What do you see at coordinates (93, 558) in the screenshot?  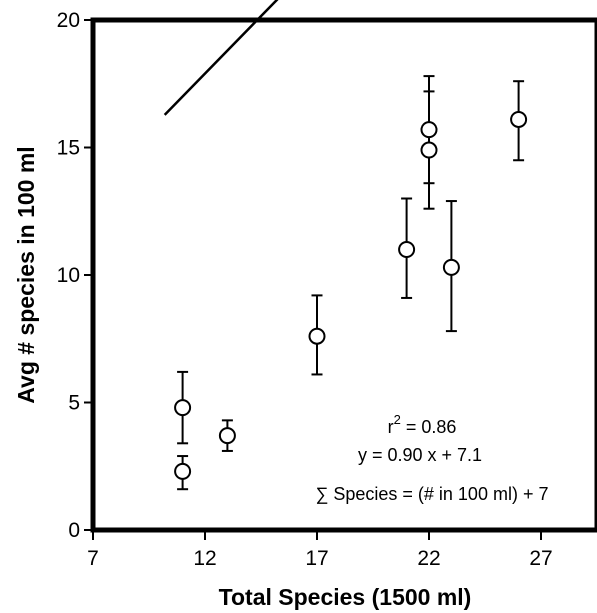 I see `x-tick-label: 7` at bounding box center [93, 558].